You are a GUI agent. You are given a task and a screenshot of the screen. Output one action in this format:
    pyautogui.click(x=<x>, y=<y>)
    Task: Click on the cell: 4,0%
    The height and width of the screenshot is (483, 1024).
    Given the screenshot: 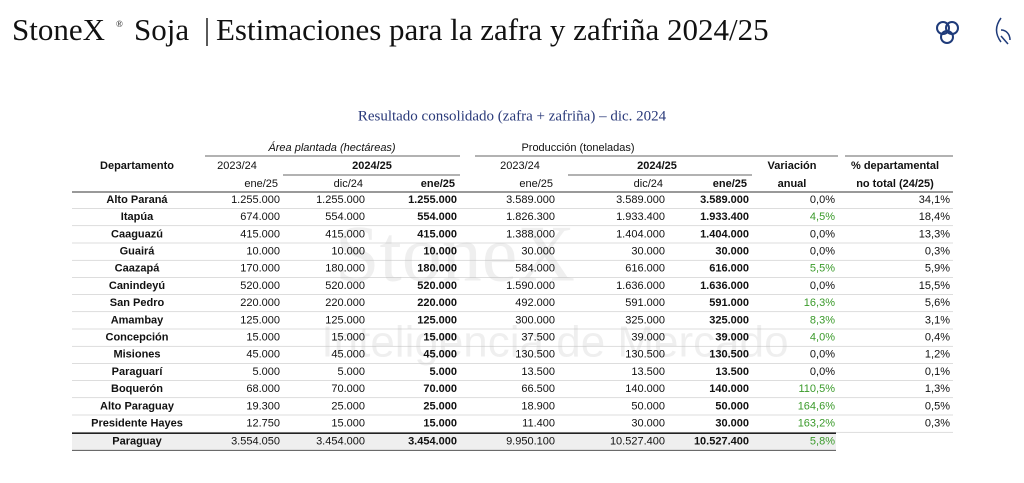 What is the action you would take?
    pyautogui.click(x=822, y=338)
    